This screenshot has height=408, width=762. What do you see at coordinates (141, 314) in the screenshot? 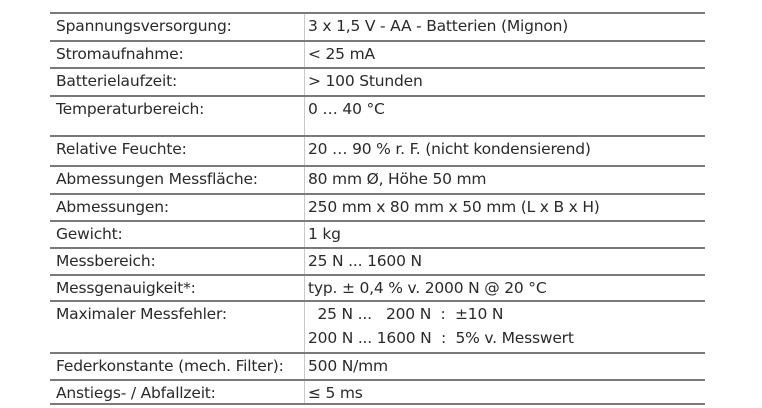
I see `spec-label: Maximaler Messfehler:` at bounding box center [141, 314].